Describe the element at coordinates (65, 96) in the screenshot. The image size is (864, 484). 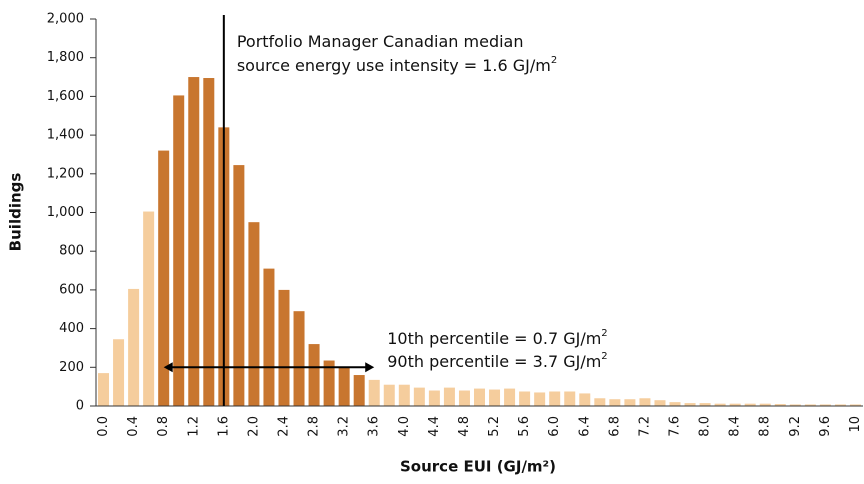
I see `y-tick-label: 1,600` at that location.